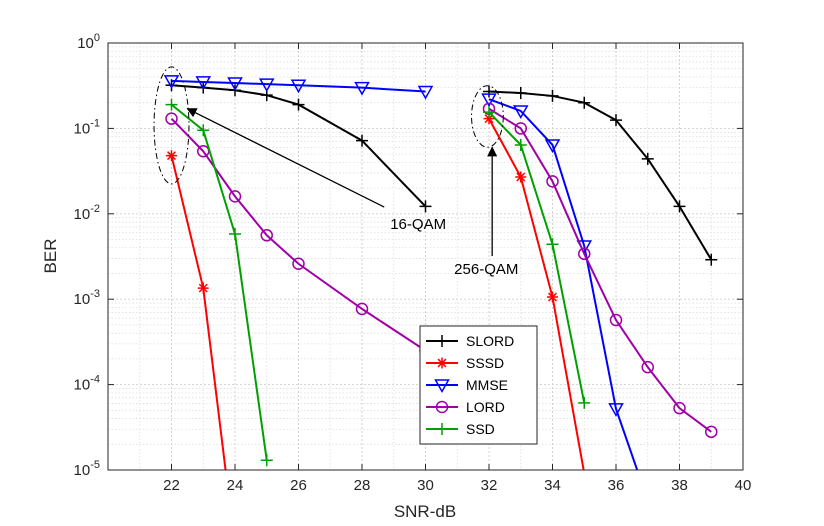  Describe the element at coordinates (552, 485) in the screenshot. I see `x-tick-label: 34` at that location.